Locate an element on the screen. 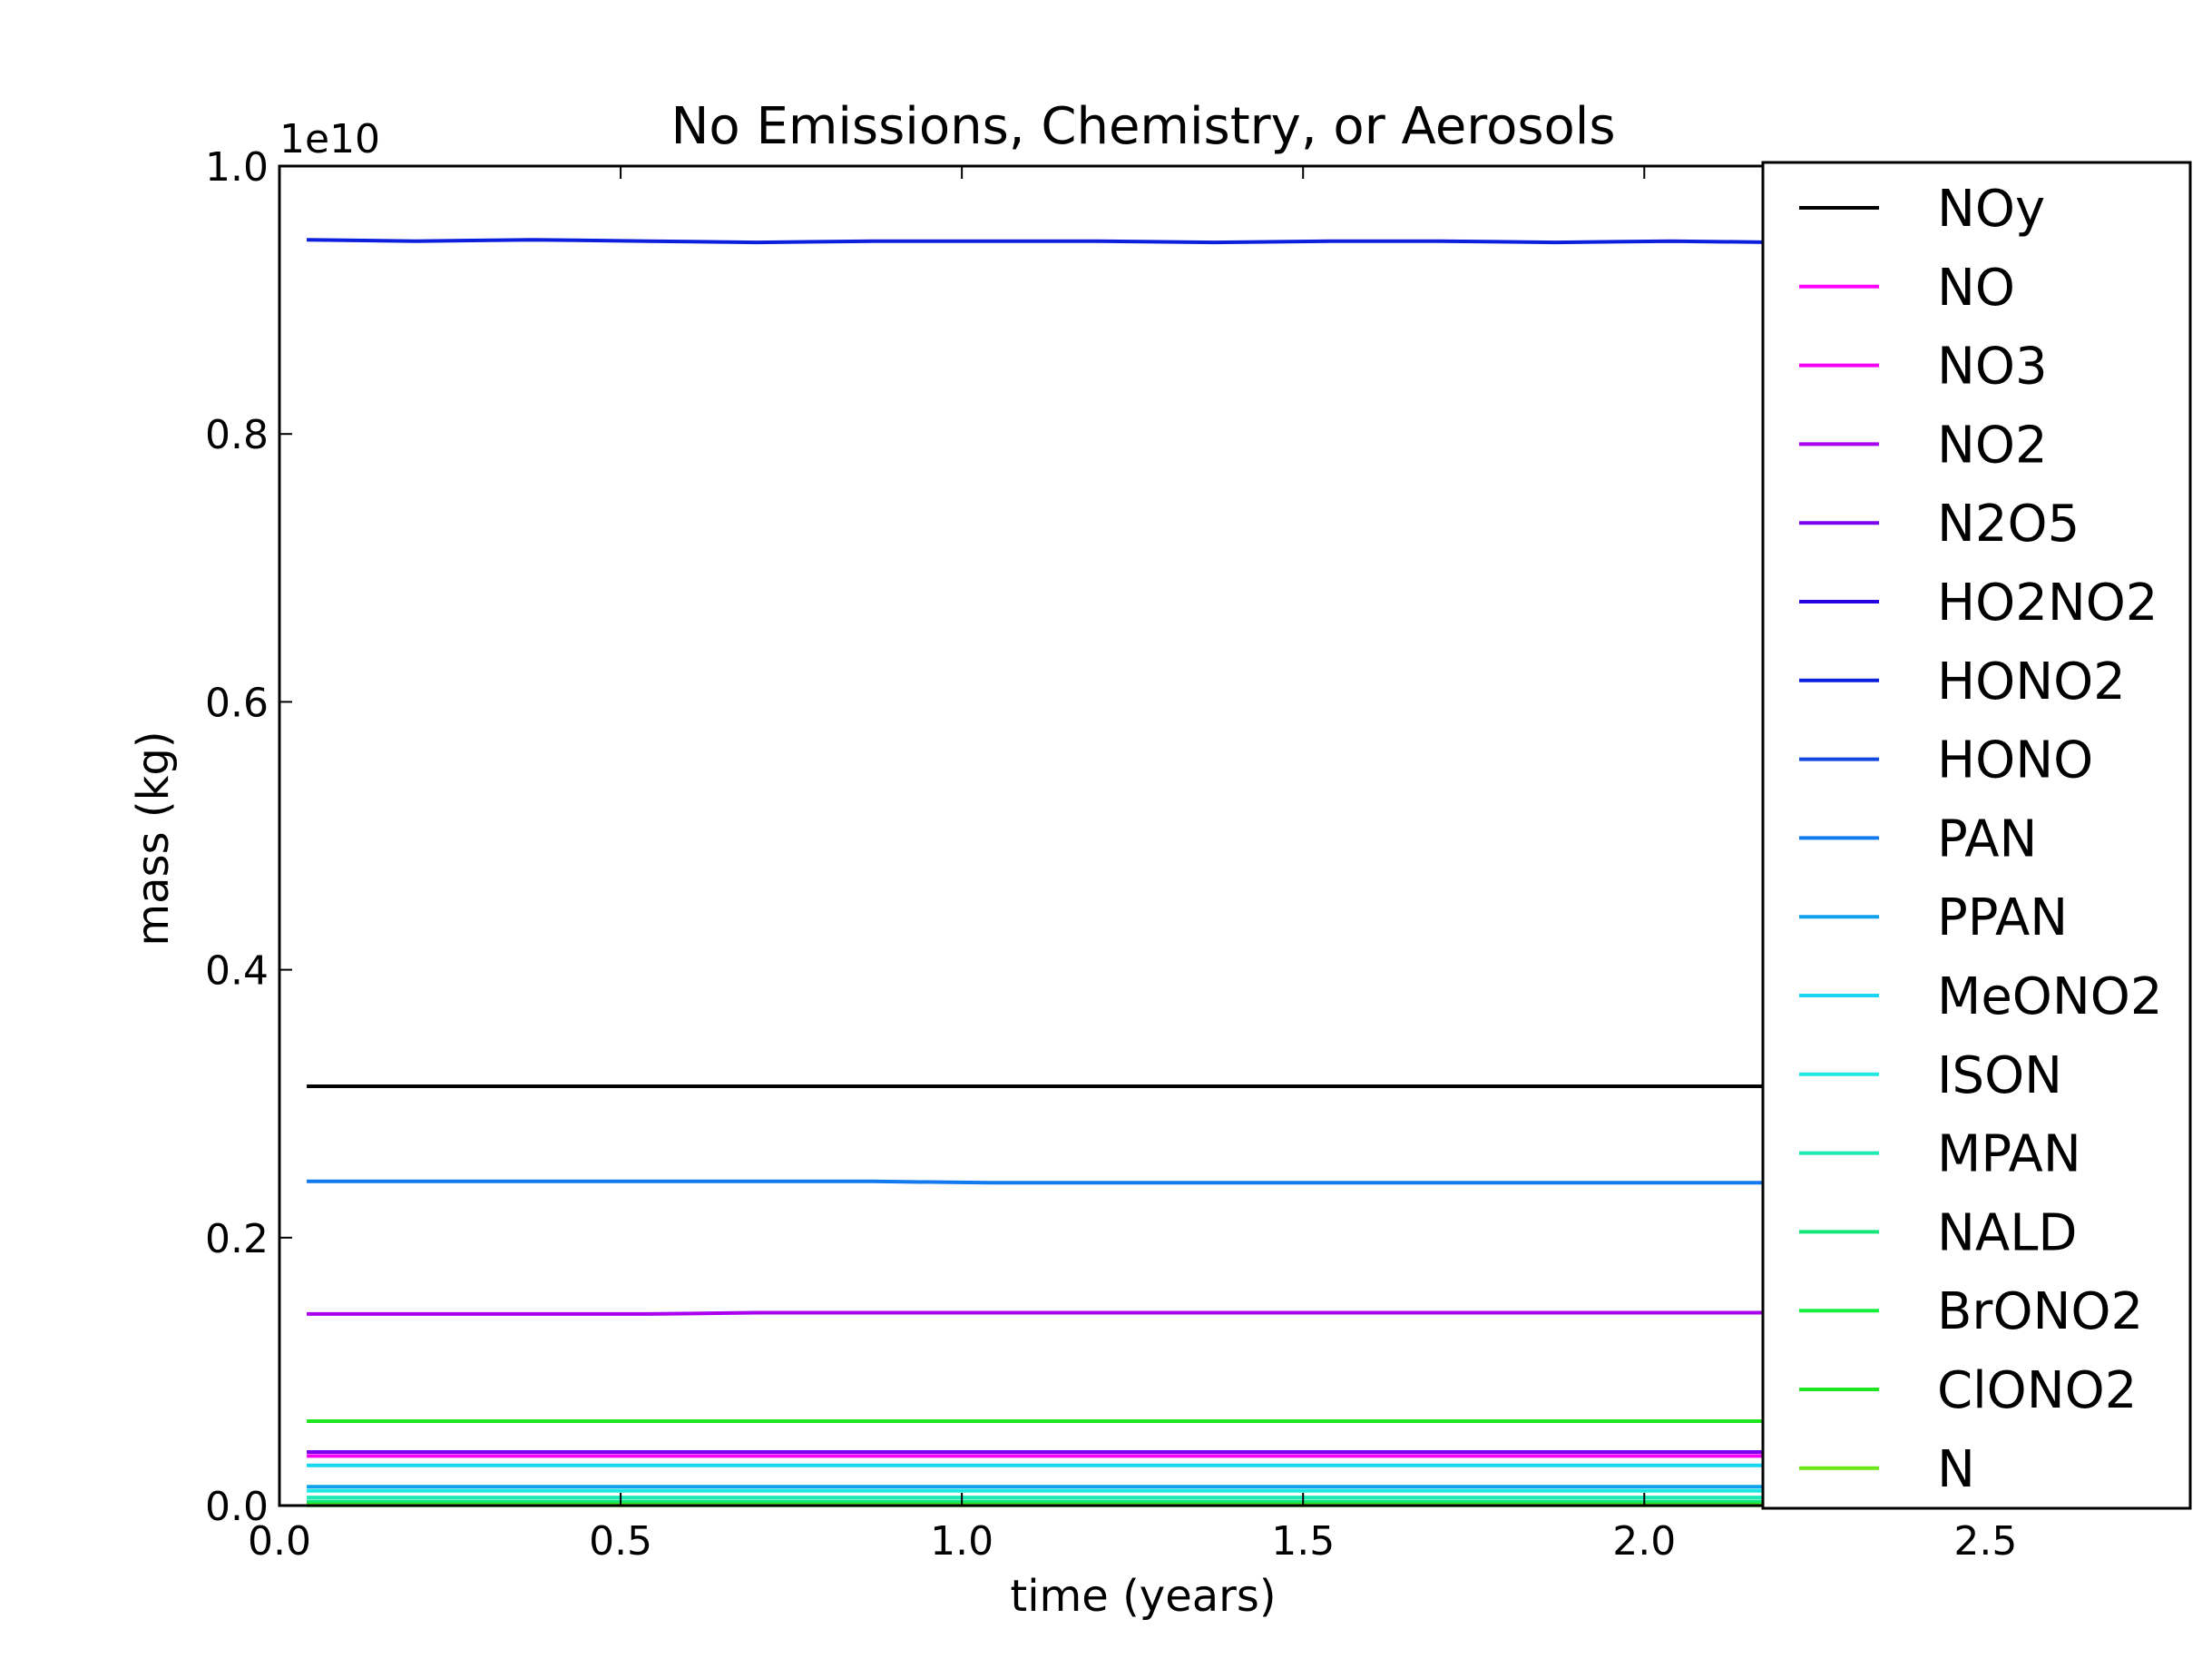 This screenshot has width=2212, height=1668. legend-label-no3: NO3 is located at coordinates (1992, 367).